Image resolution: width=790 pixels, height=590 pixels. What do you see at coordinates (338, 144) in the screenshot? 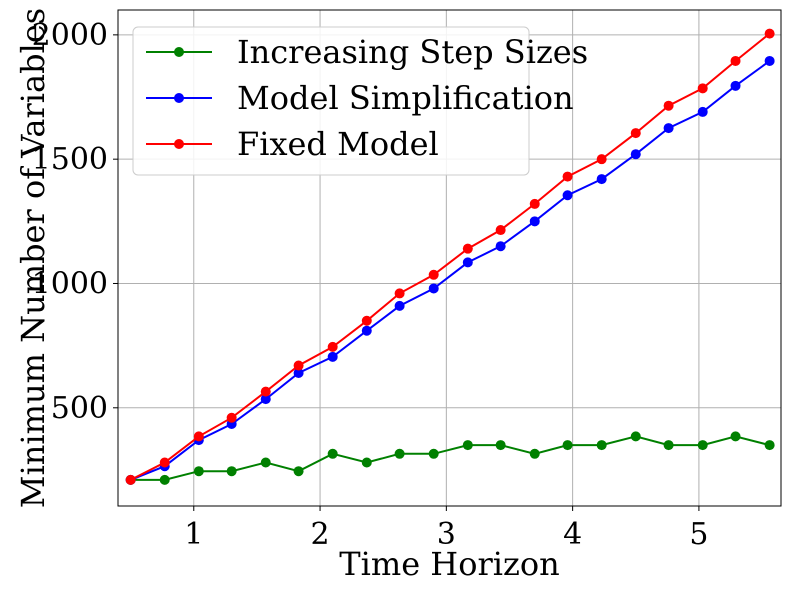
I see `legend-label: Fixed Model` at bounding box center [338, 144].